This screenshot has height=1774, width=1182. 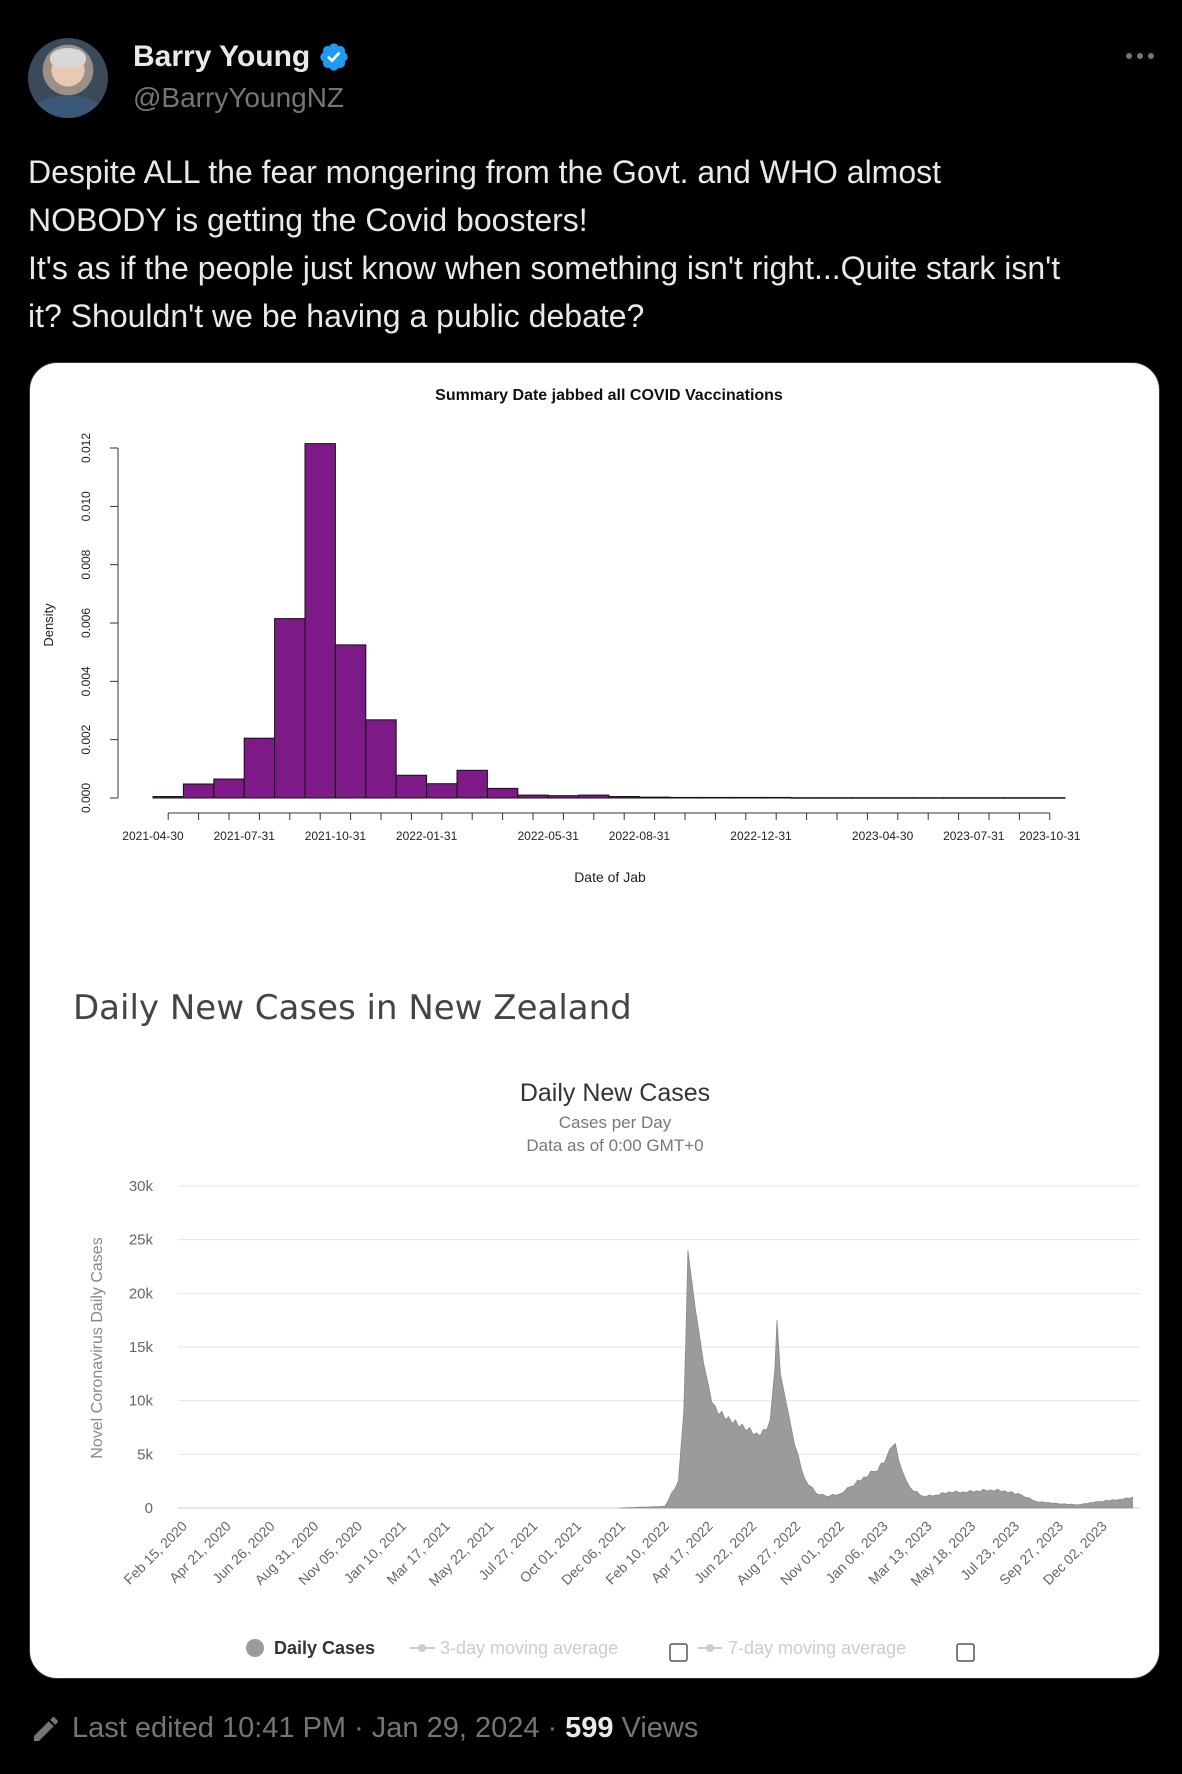 I want to click on histogram-xtick-label: 2023-07-31, so click(x=974, y=836).